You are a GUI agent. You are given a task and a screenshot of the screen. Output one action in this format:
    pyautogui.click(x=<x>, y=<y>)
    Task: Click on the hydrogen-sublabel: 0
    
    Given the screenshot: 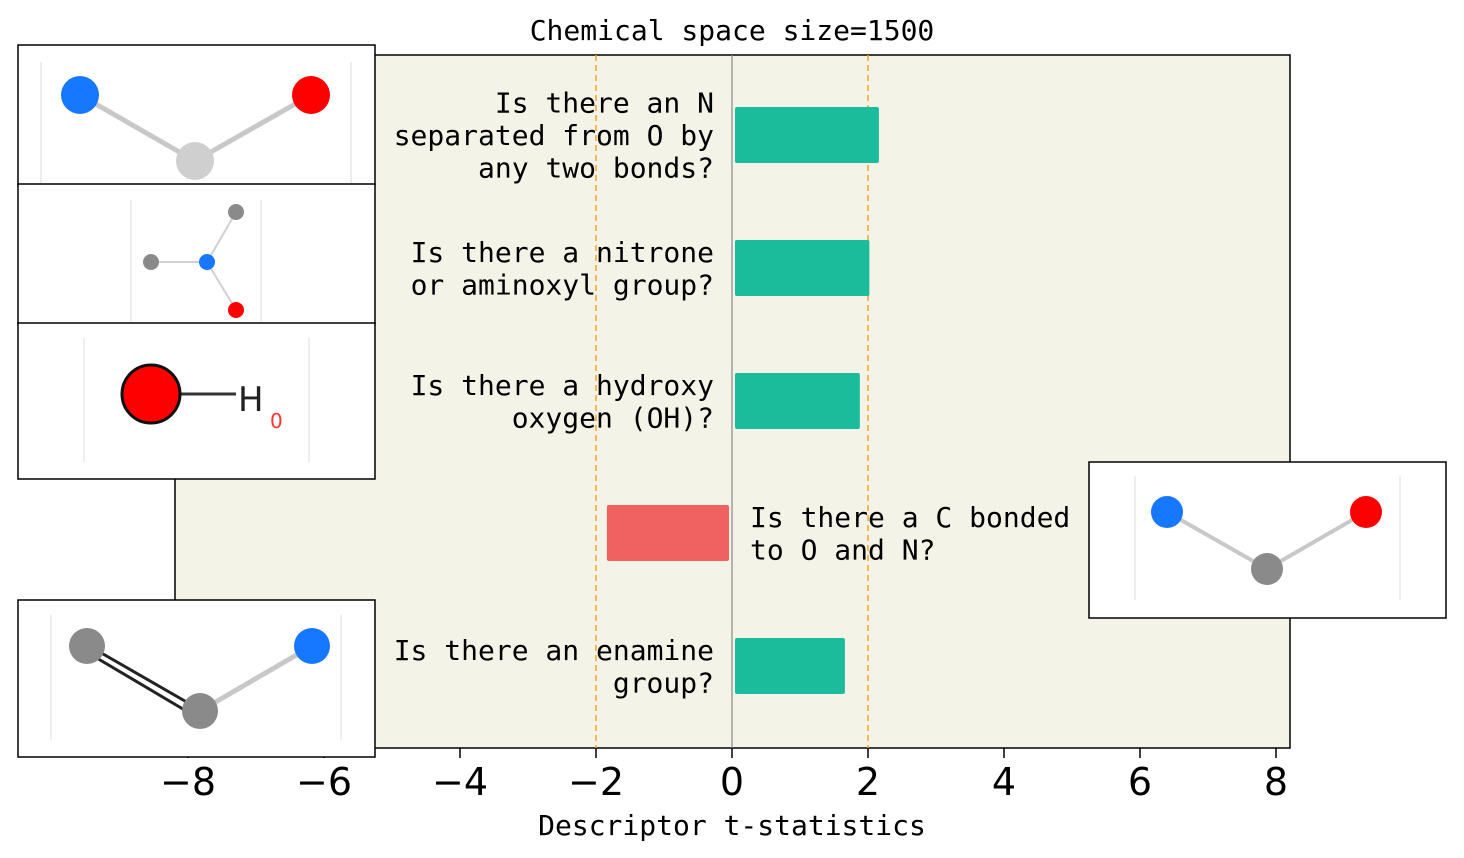 What is the action you would take?
    pyautogui.click(x=276, y=421)
    